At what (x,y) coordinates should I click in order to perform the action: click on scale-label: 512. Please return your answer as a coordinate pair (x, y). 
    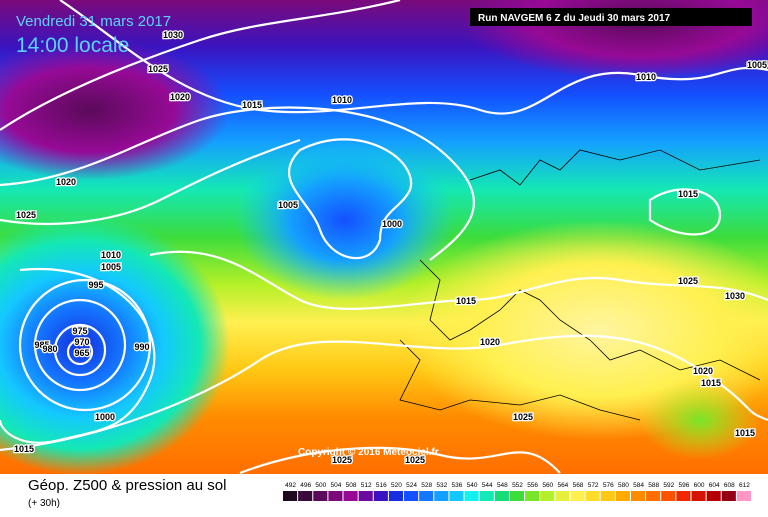
    Looking at the image, I should click on (366, 485).